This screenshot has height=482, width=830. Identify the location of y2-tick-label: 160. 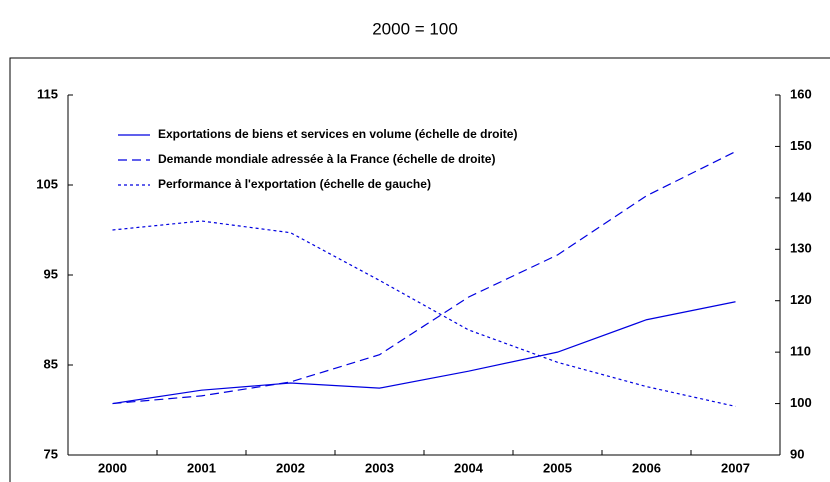
(801, 93).